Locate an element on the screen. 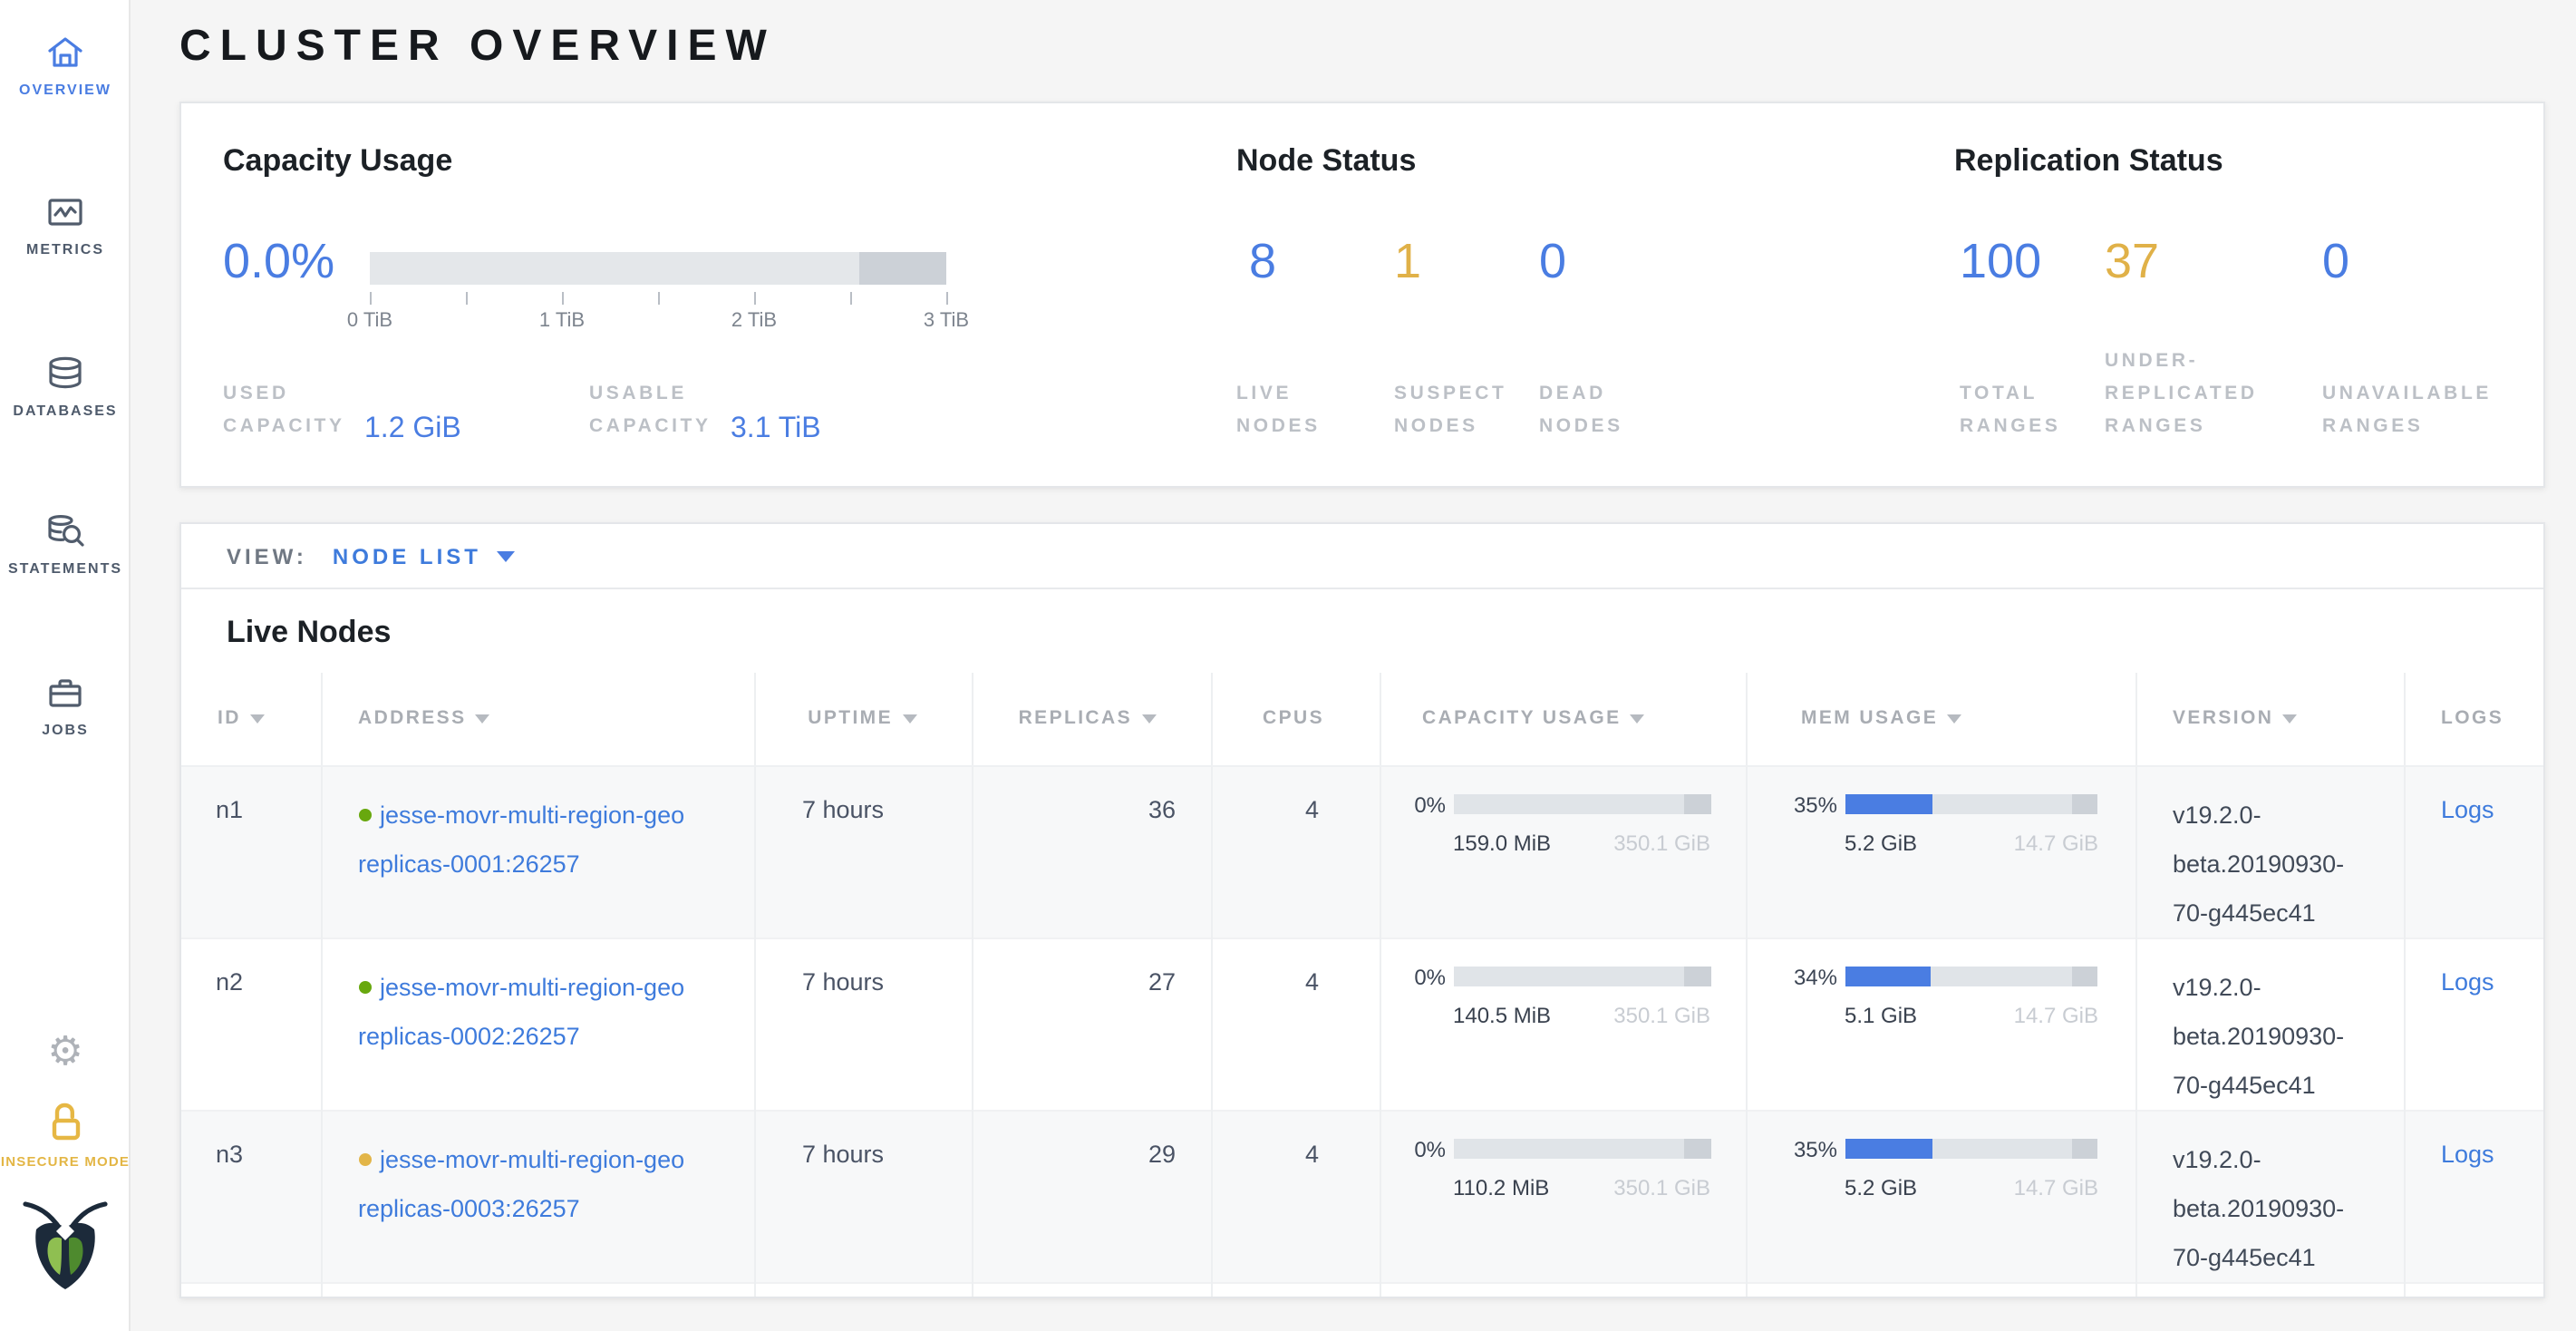 The width and height of the screenshot is (2576, 1331). database-icon is located at coordinates (65, 374).